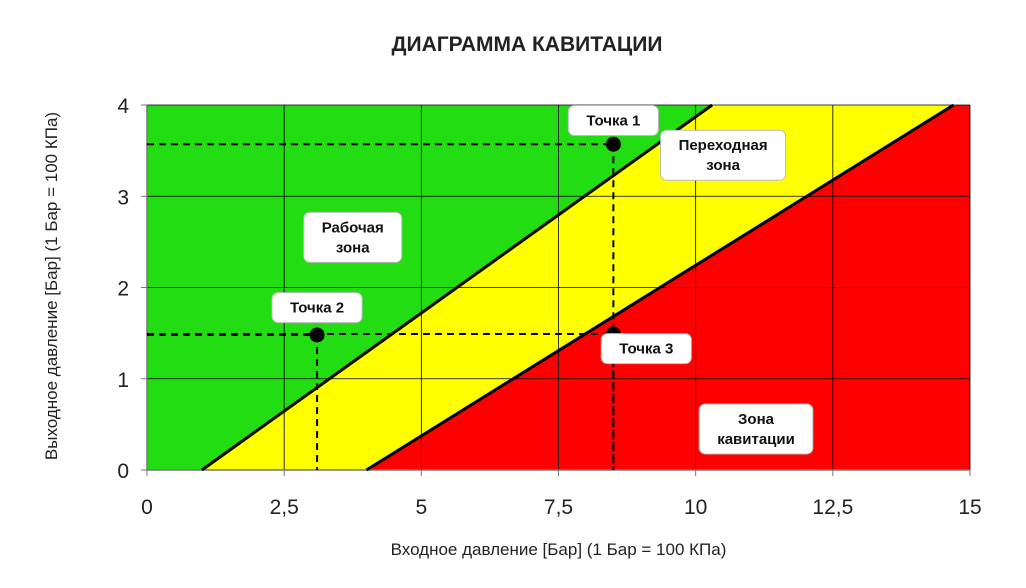  What do you see at coordinates (723, 165) in the screenshot?
I see `zone-label-2-text-2: зона` at bounding box center [723, 165].